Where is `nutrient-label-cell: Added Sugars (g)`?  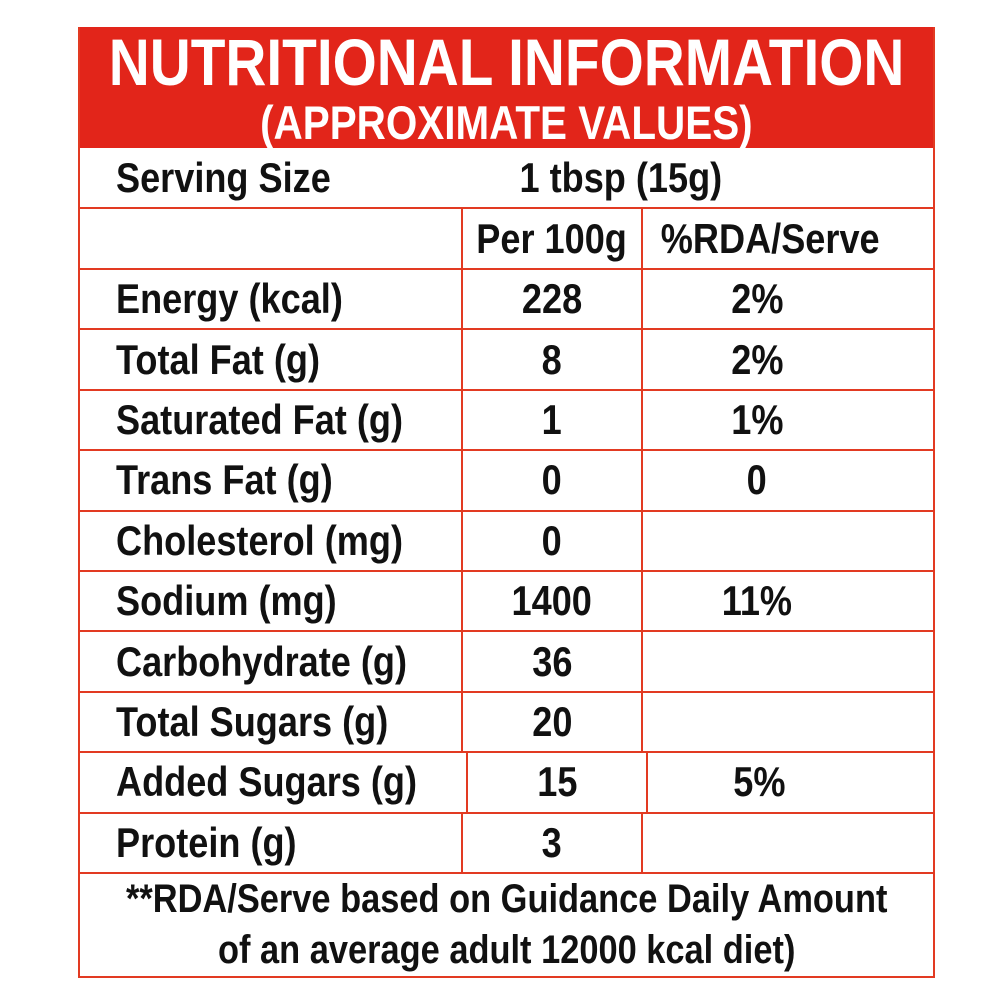 nutrient-label-cell: Added Sugars (g) is located at coordinates (273, 782).